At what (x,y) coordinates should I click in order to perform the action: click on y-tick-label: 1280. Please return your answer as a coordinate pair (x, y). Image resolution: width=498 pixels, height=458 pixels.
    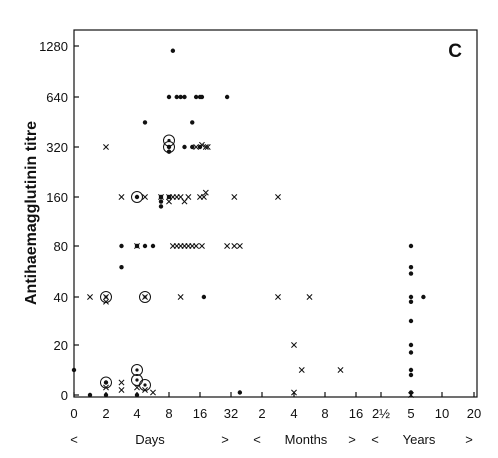
    Looking at the image, I should click on (53, 46).